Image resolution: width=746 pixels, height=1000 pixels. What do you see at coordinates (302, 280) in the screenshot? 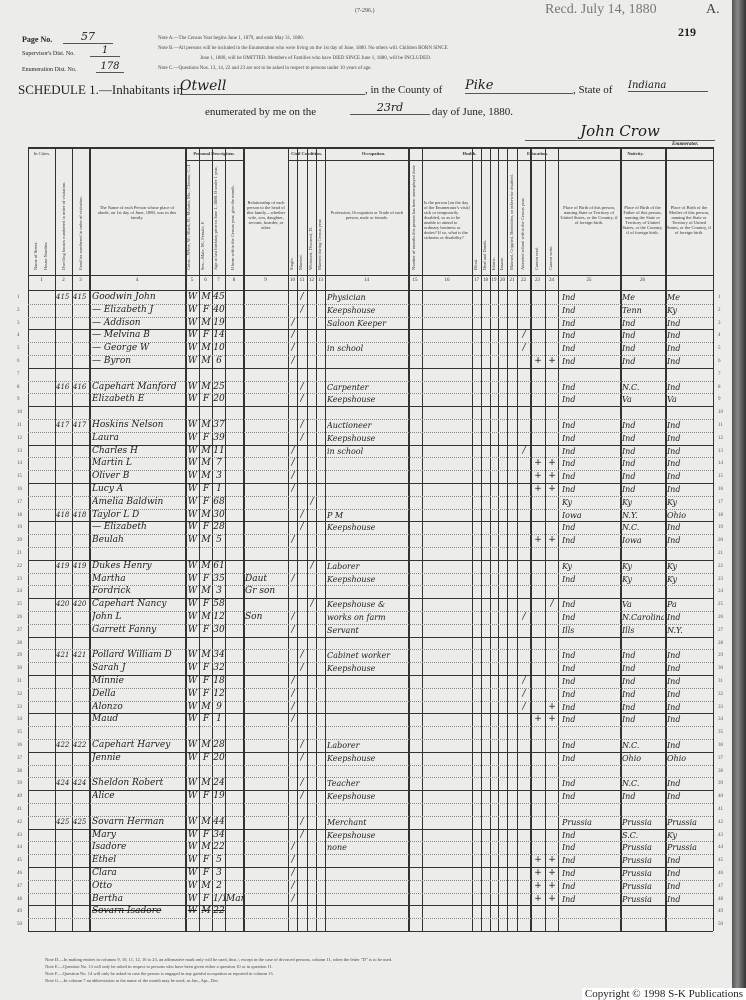
I see `column-number: 11` at bounding box center [302, 280].